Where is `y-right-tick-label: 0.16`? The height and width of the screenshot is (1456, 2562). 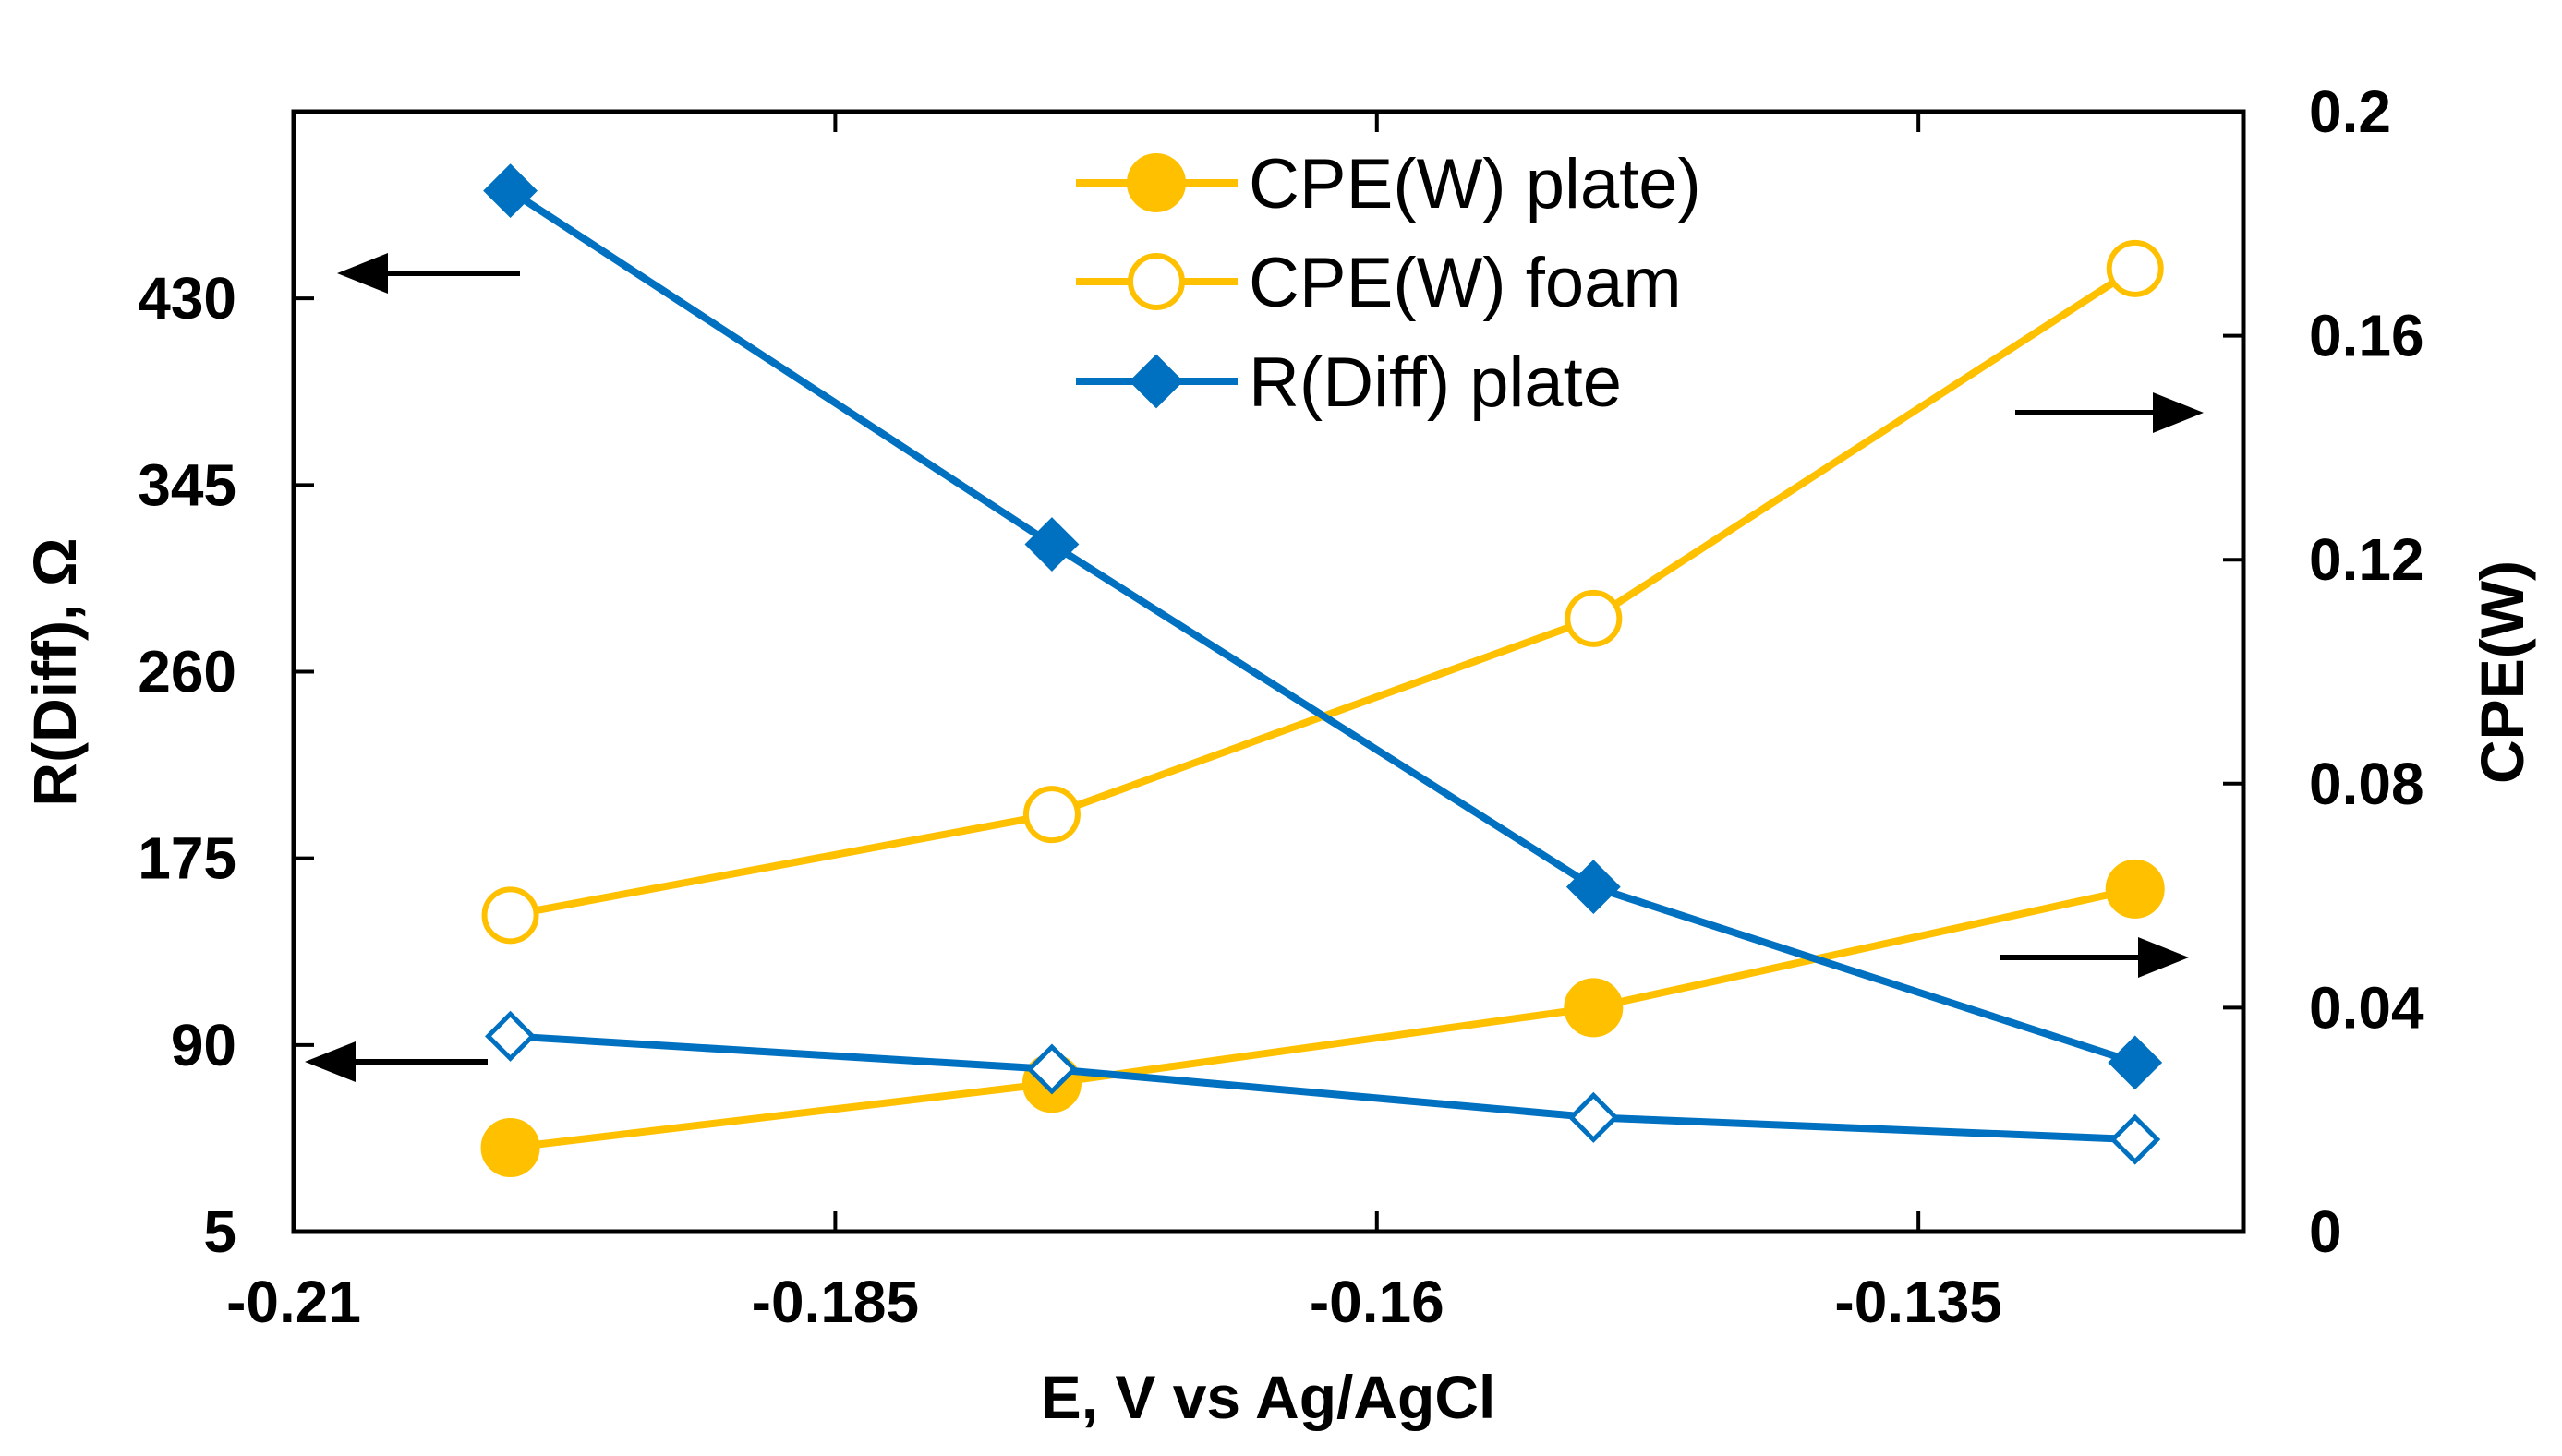 y-right-tick-label: 0.16 is located at coordinates (2366, 336).